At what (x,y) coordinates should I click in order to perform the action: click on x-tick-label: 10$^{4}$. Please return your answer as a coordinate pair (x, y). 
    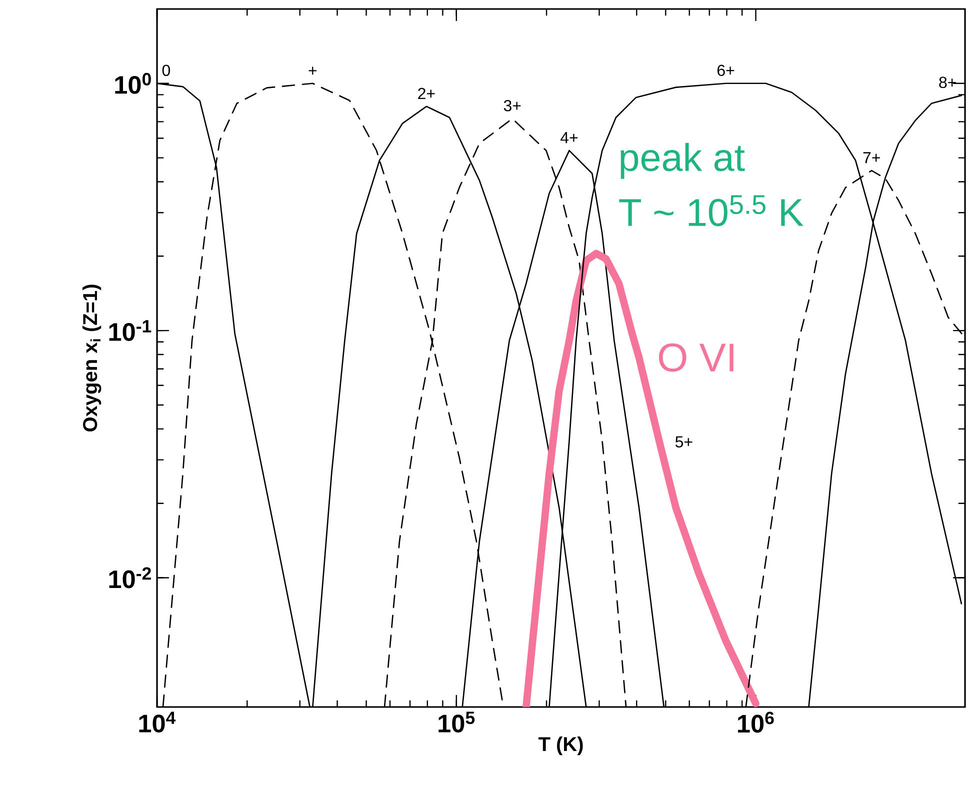
    Looking at the image, I should click on (157, 722).